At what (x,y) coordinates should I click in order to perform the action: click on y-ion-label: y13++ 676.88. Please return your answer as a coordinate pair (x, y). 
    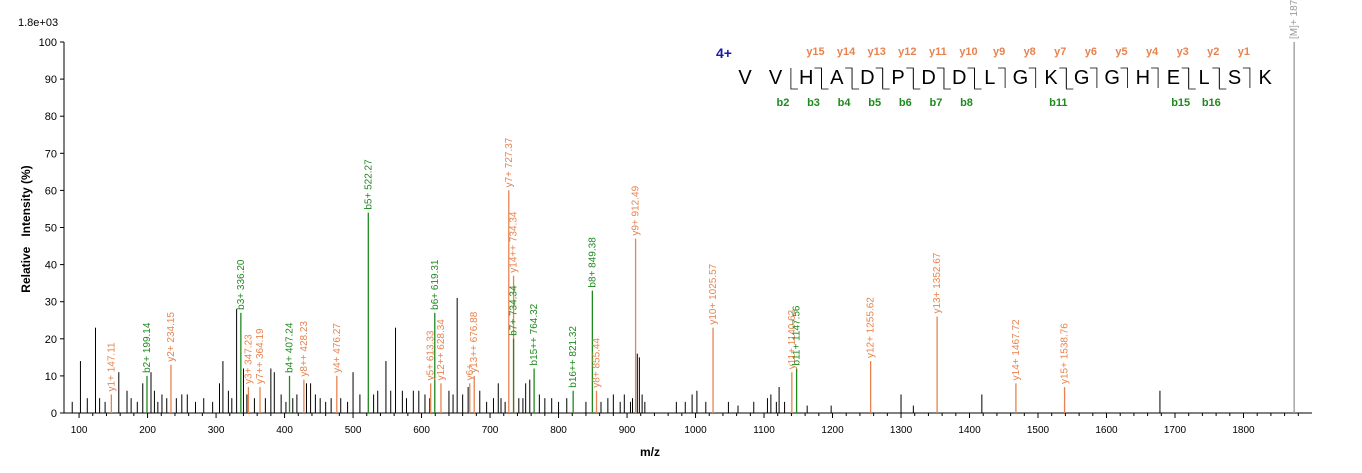
    Looking at the image, I should click on (474, 342).